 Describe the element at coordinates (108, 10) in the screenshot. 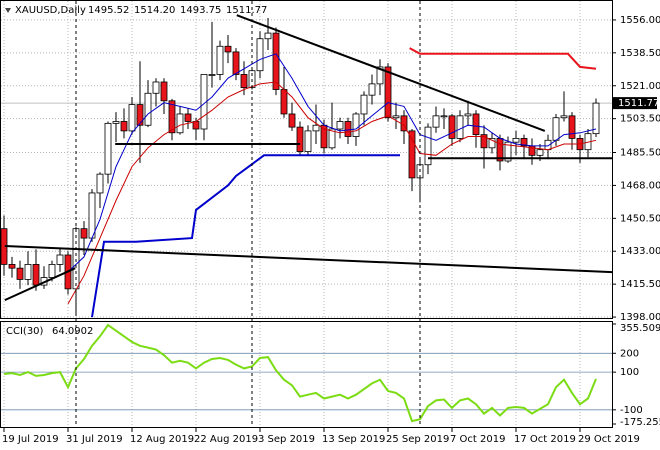

I see `quote-open: 1495.52` at that location.